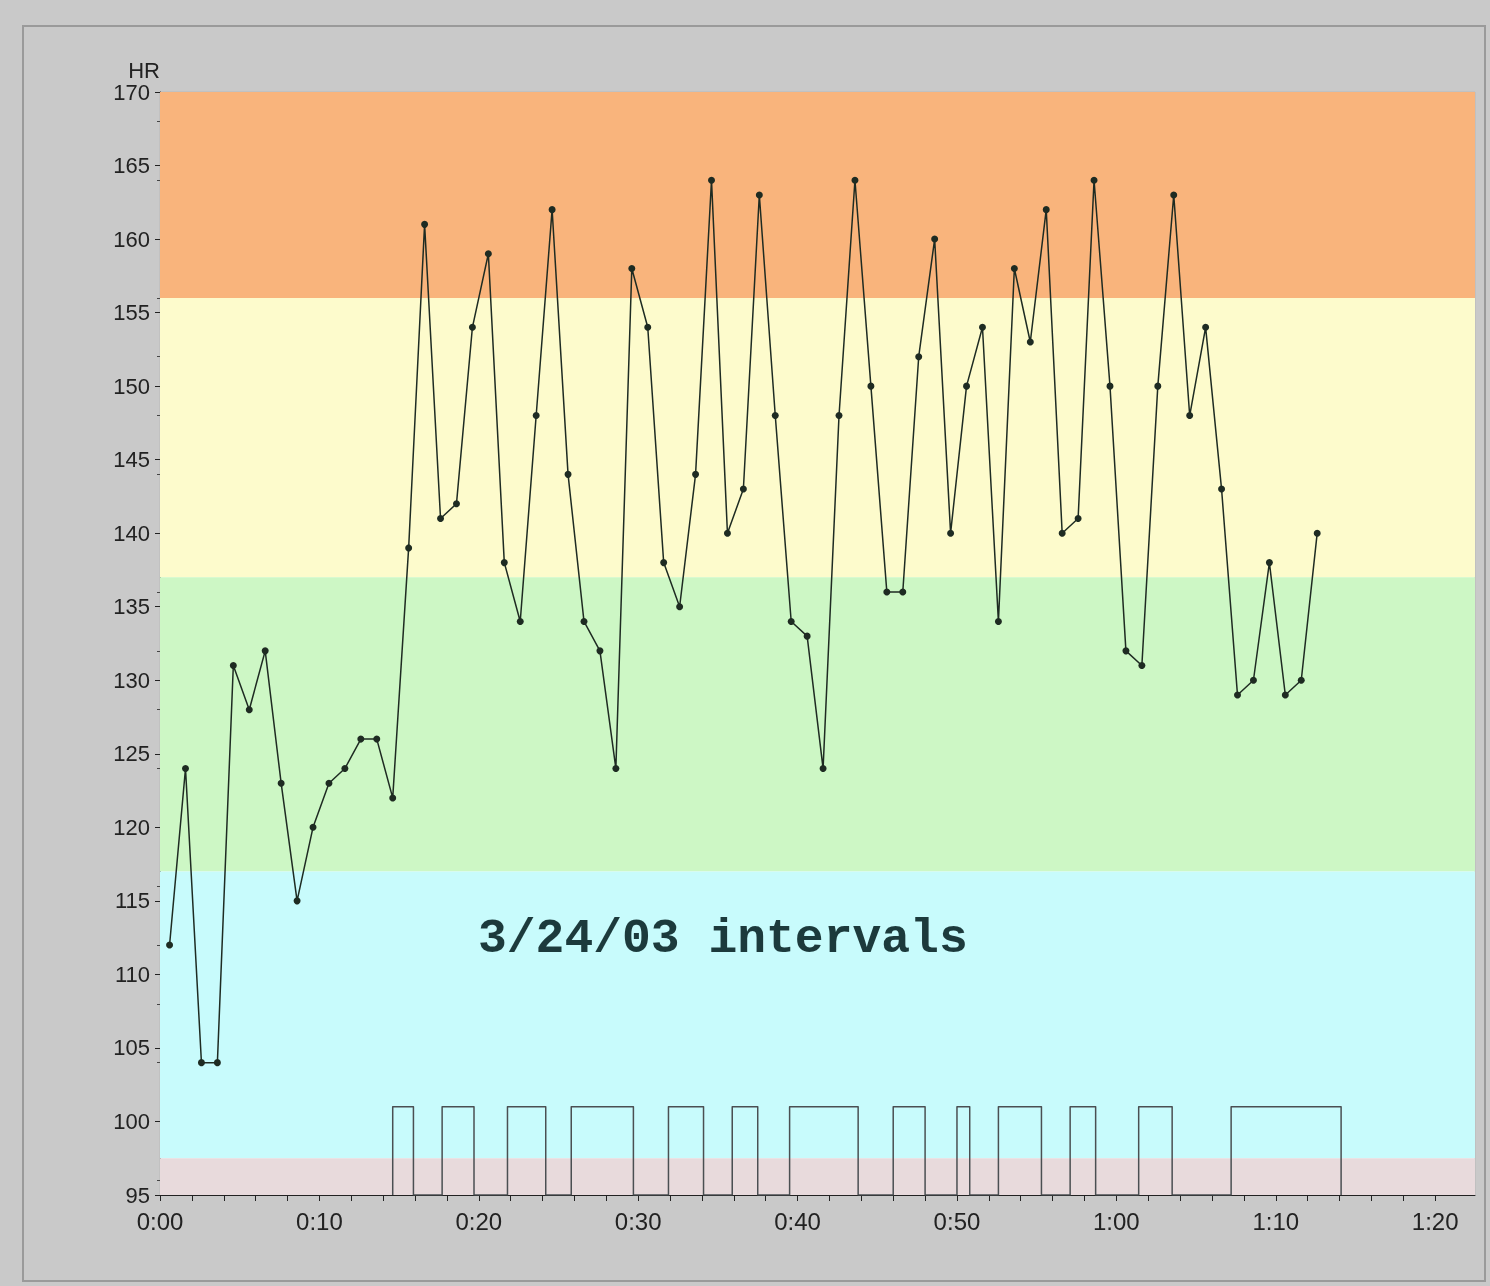 This screenshot has width=1490, height=1286. What do you see at coordinates (1276, 1221) in the screenshot?
I see `x-tick-label: 1:10` at bounding box center [1276, 1221].